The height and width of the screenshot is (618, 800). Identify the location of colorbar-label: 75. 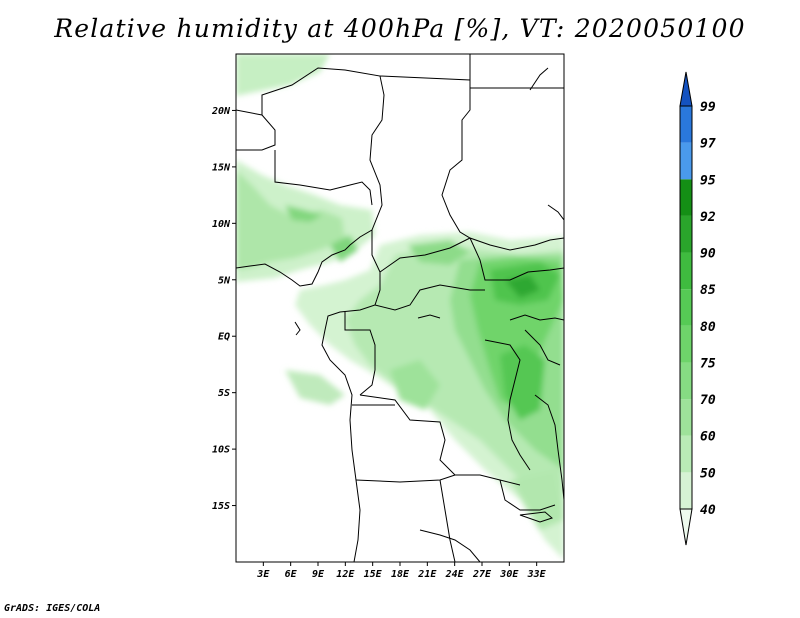
(708, 363).